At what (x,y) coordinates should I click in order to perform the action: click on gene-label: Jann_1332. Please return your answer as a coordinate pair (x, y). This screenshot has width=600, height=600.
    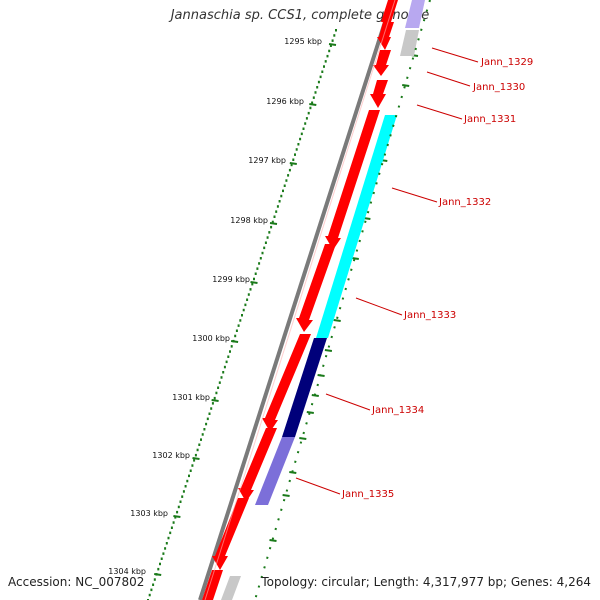
    Looking at the image, I should click on (464, 202).